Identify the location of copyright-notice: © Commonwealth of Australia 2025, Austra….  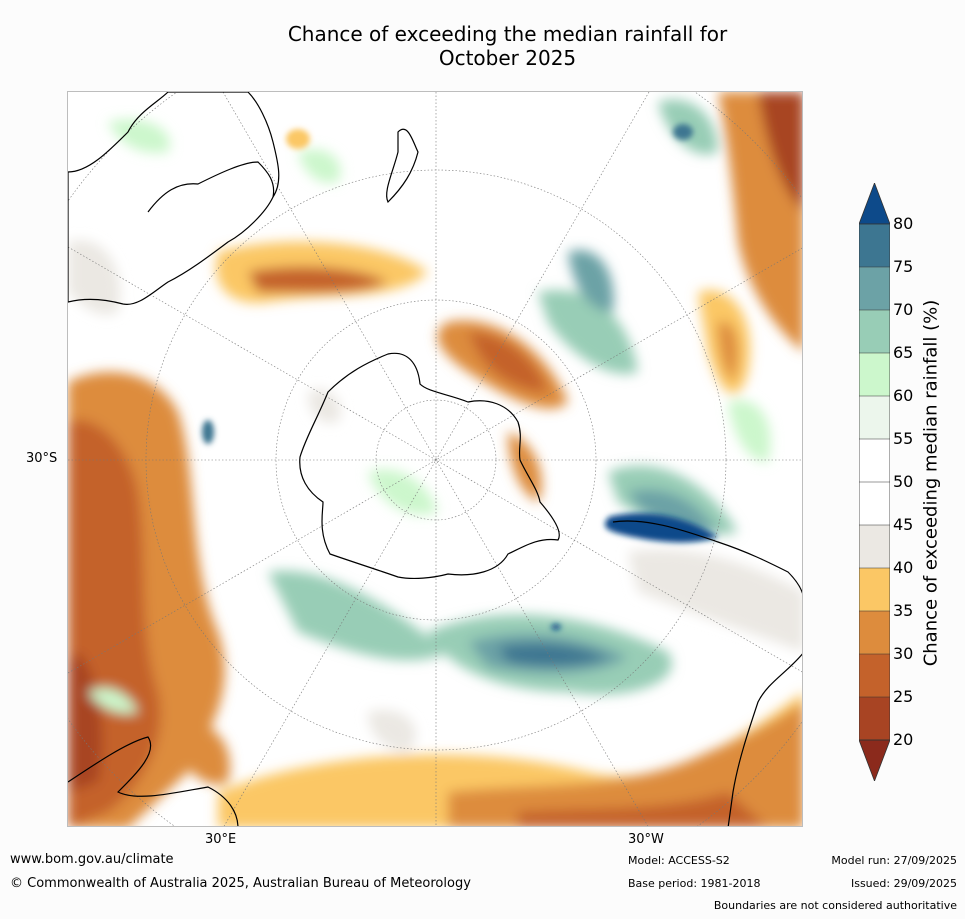
(240, 883).